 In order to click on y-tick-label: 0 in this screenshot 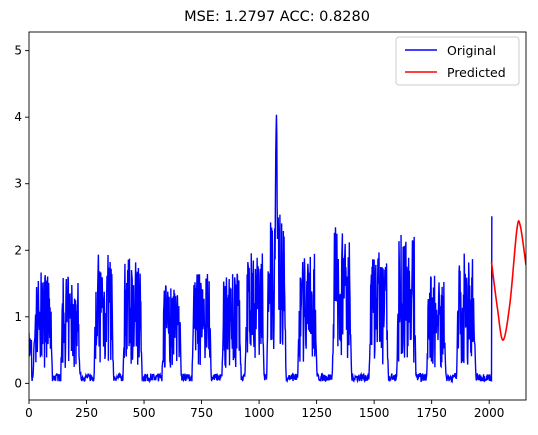, I will do `click(18, 383)`.